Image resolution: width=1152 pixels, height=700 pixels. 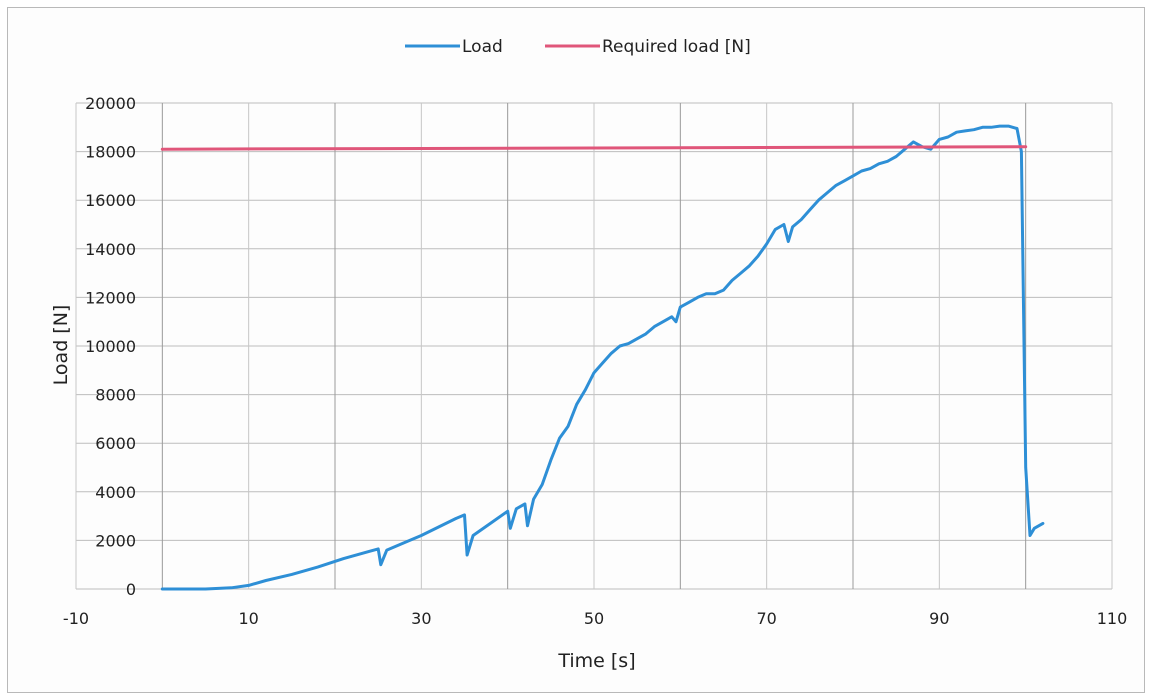 I want to click on x-tick-label-70: 70, so click(x=766, y=618).